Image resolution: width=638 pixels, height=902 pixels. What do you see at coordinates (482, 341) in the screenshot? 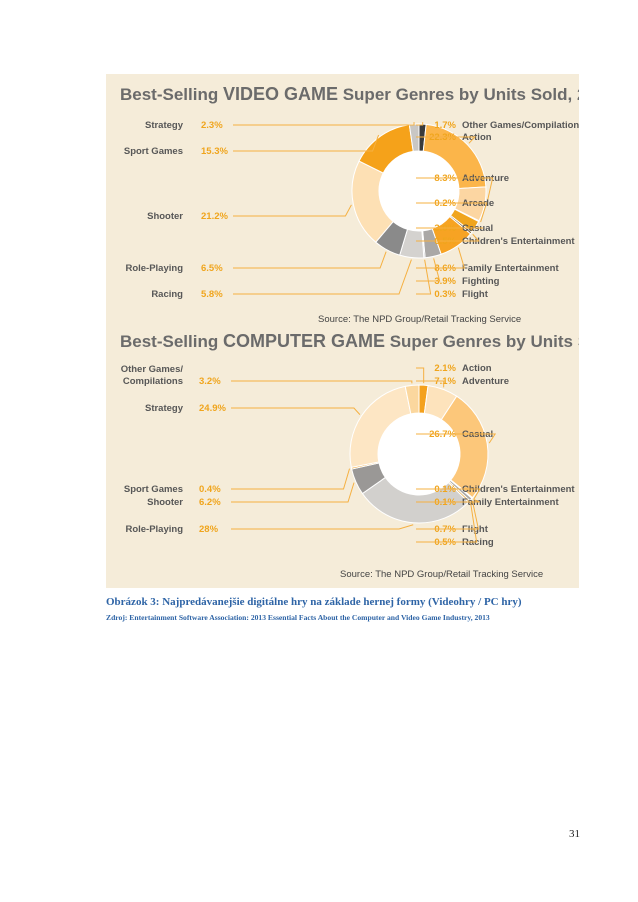
I see `chart2-title-part: Super Genres by Units Sold, 2012` at bounding box center [482, 341].